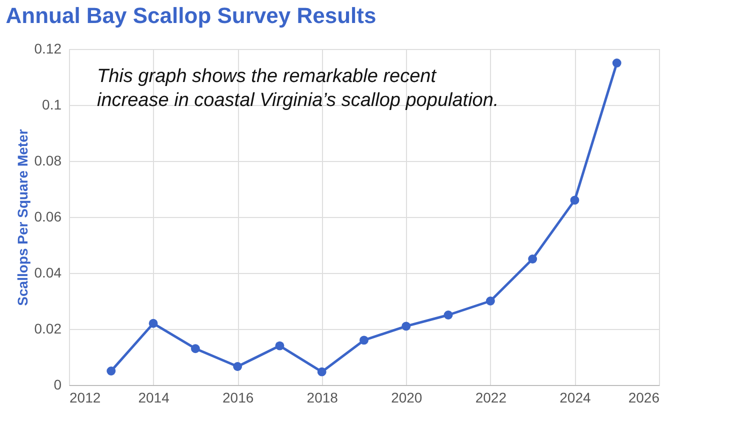 The height and width of the screenshot is (441, 737). Describe the element at coordinates (238, 398) in the screenshot. I see `x-tick-label: 2016` at that location.